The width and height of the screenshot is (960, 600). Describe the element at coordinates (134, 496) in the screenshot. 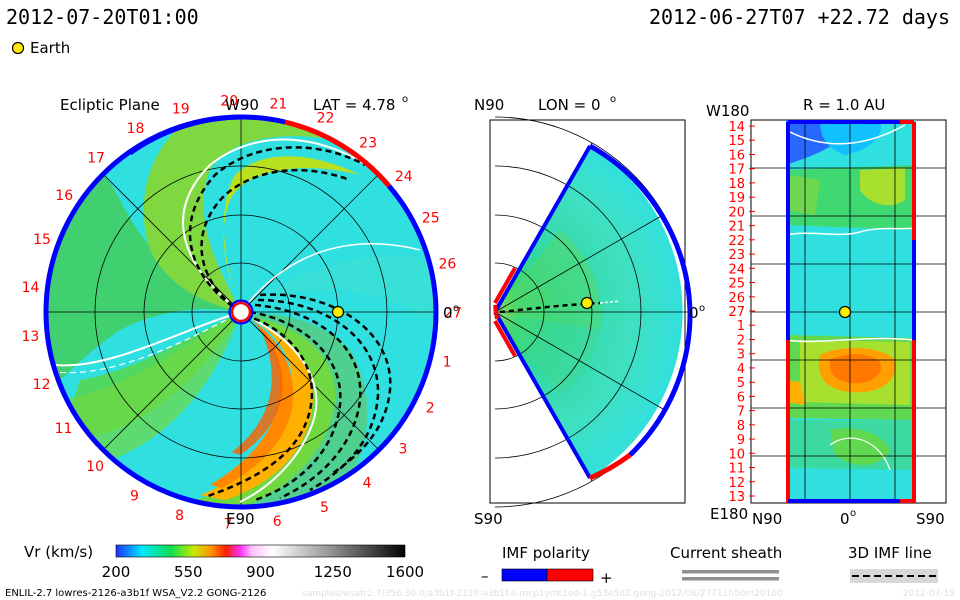

I see `ecliptic-carrington-label: 9` at that location.